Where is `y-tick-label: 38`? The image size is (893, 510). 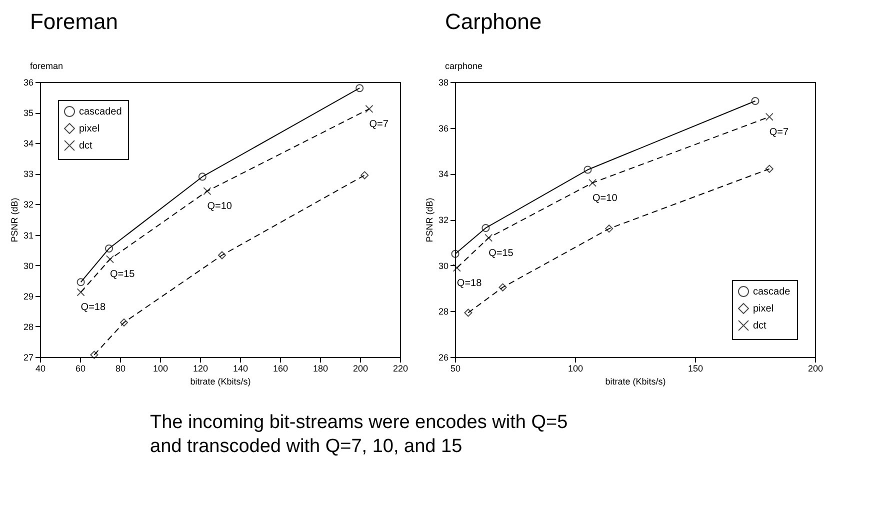 y-tick-label: 38 is located at coordinates (443, 83).